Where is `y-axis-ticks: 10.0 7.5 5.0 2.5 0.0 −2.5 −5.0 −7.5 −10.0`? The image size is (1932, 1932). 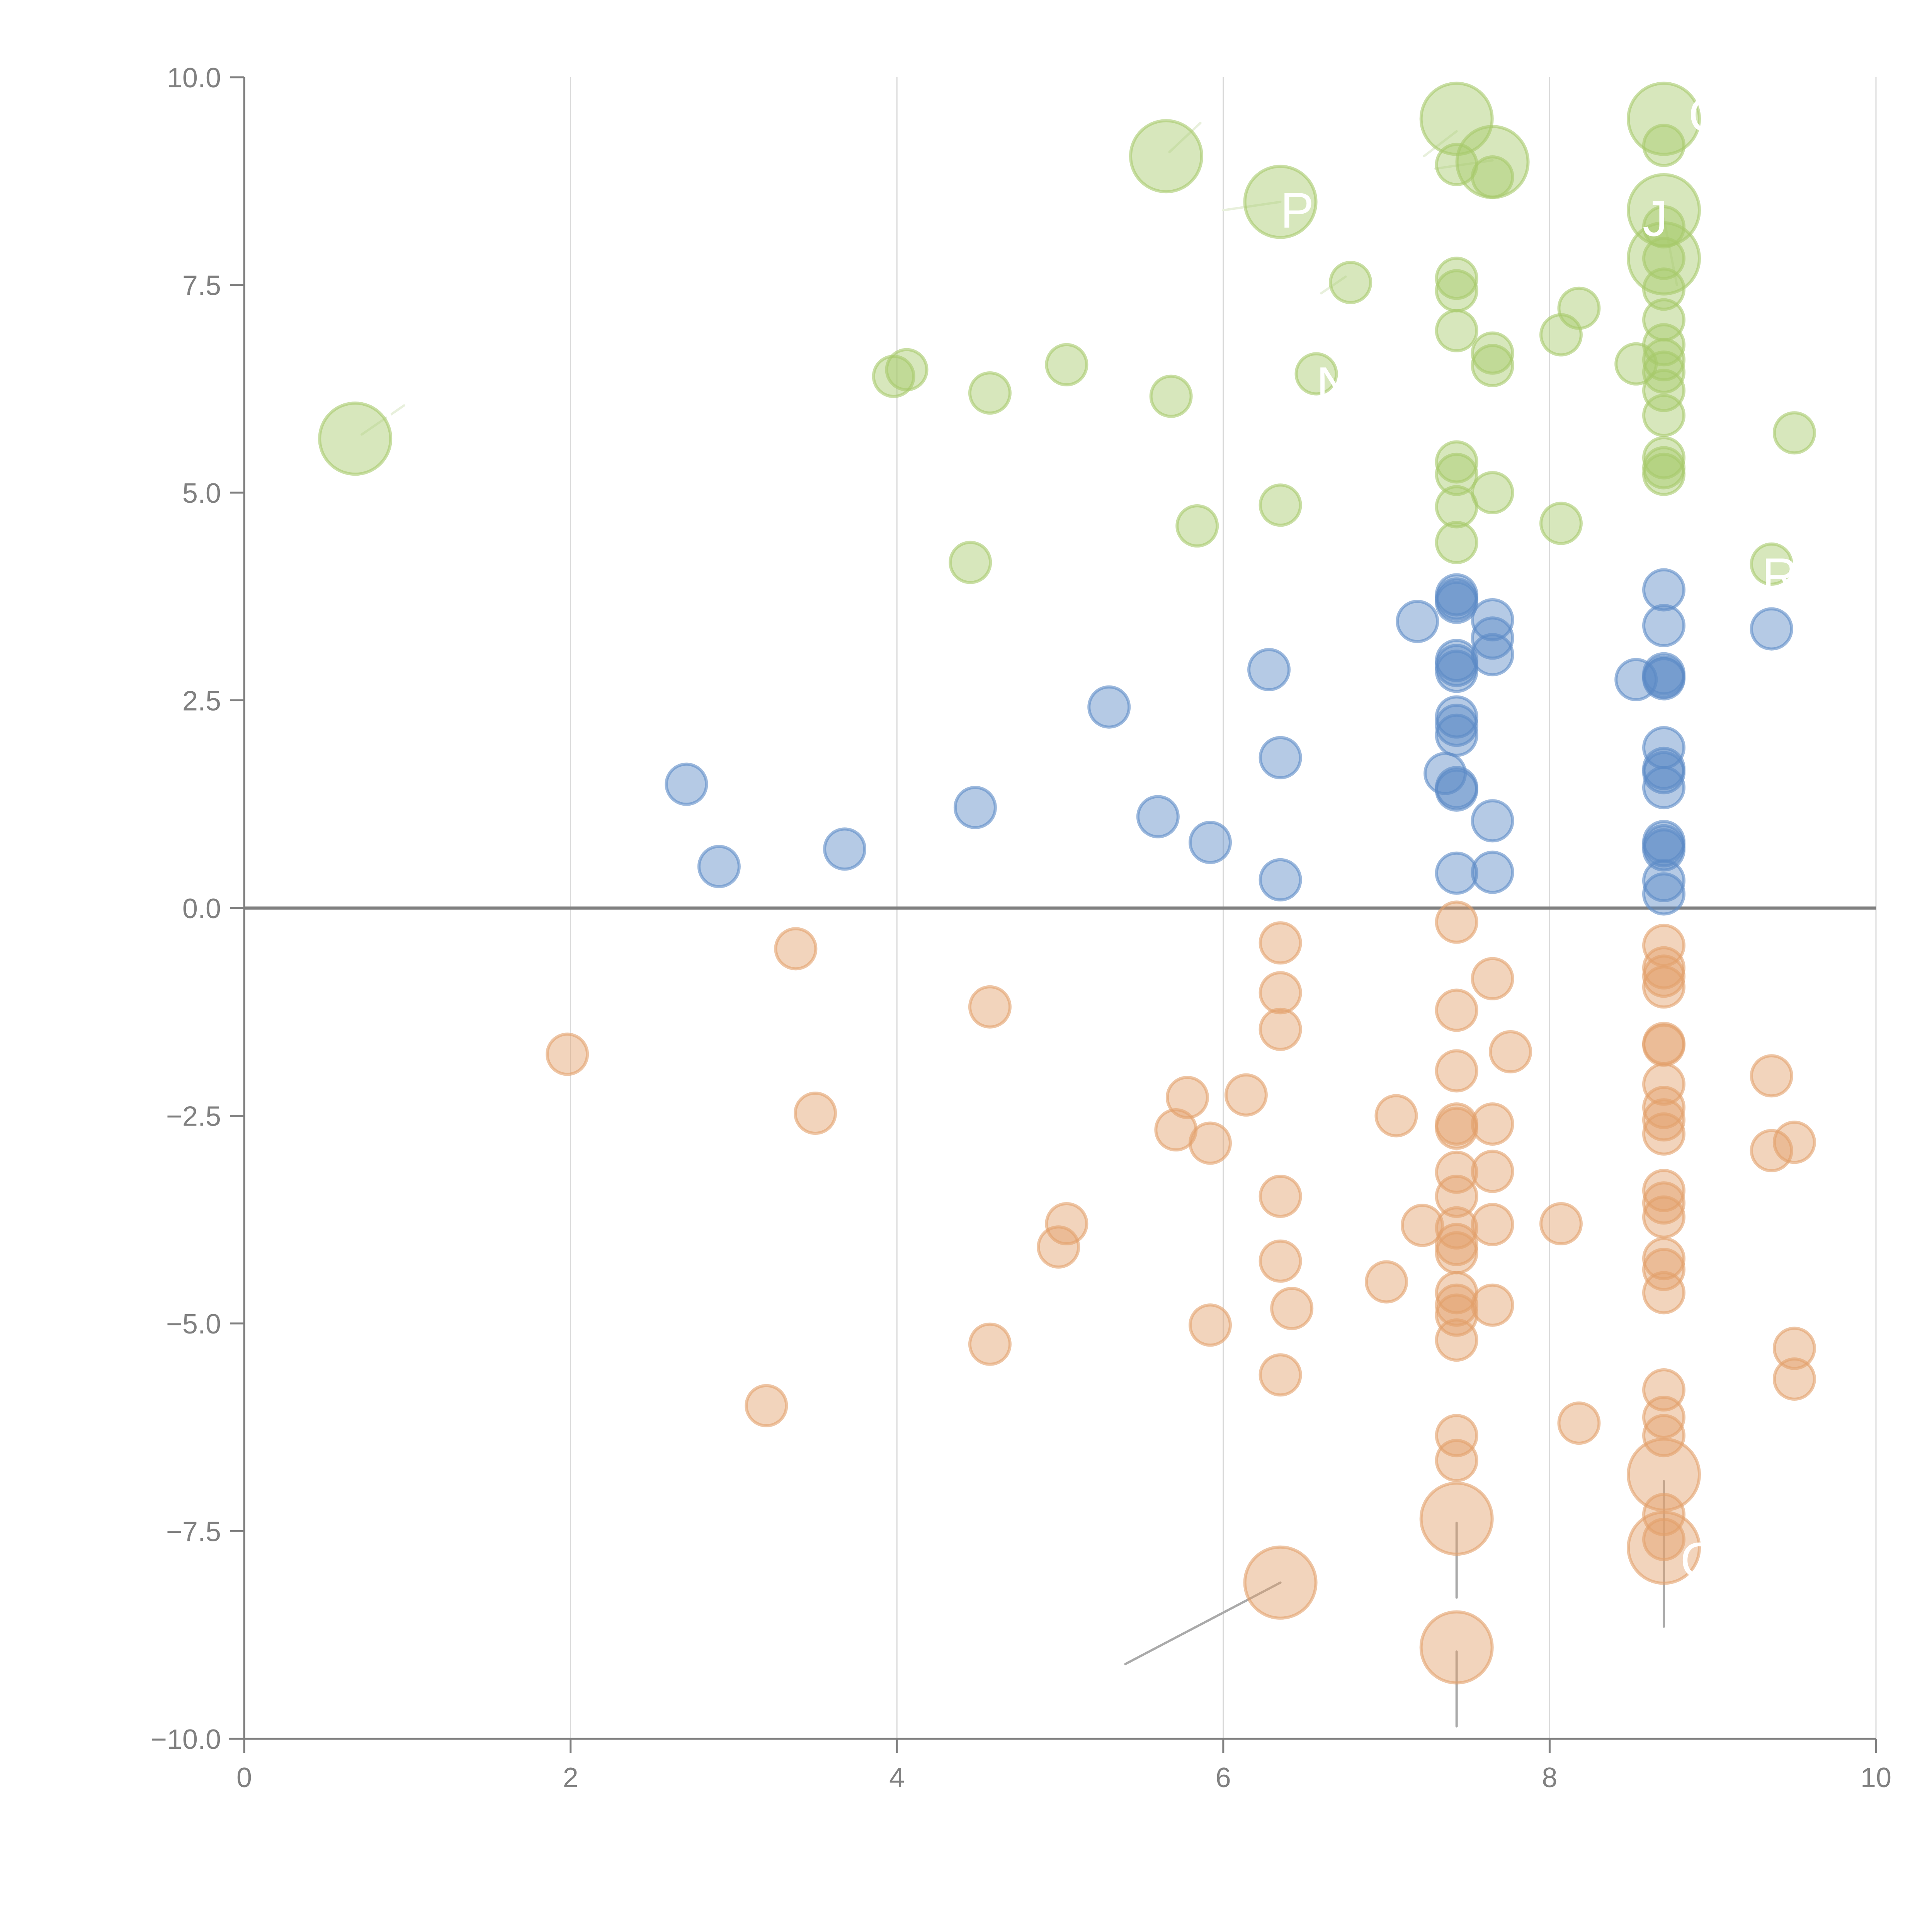
y-axis-ticks: 10.0 7.5 5.0 2.5 0.0 −2.5 −5.0 −7.5 −10.0 is located at coordinates (198, 909).